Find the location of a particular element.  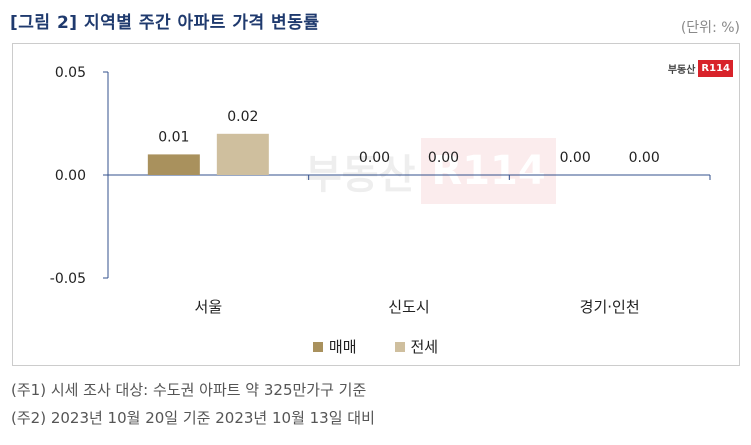

chart-title: [그림 2] 지역별 주간 아파트 가격 변동률 is located at coordinates (165, 23).